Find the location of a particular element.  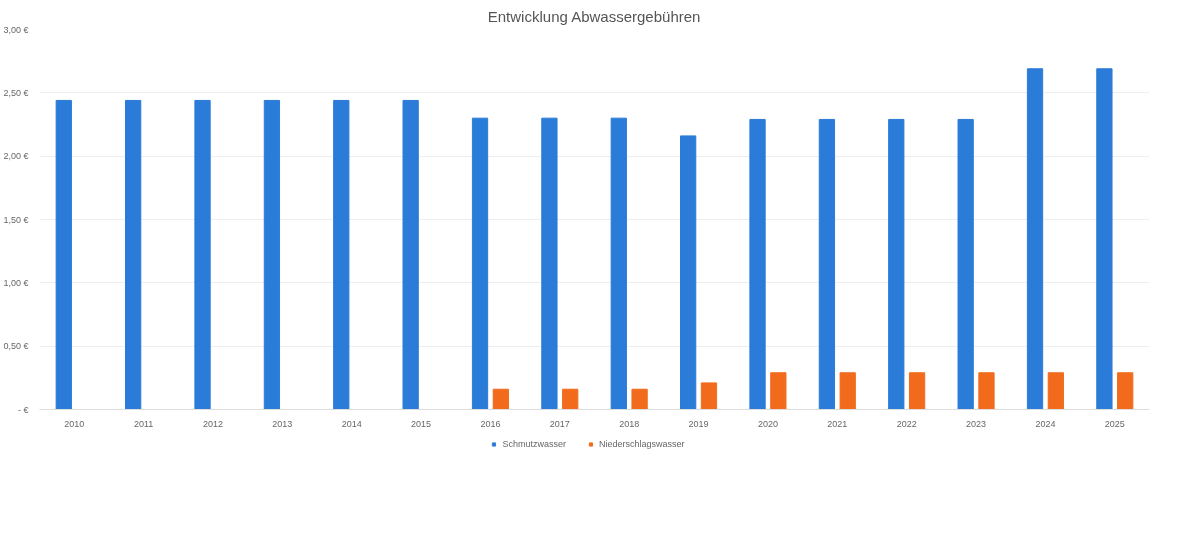

x-tick-label: 2010 is located at coordinates (74, 423).